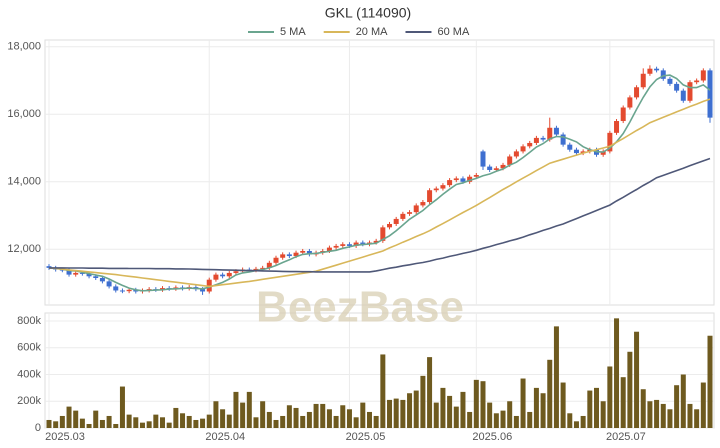  I want to click on y-tick-label: 600k, so click(29, 348).